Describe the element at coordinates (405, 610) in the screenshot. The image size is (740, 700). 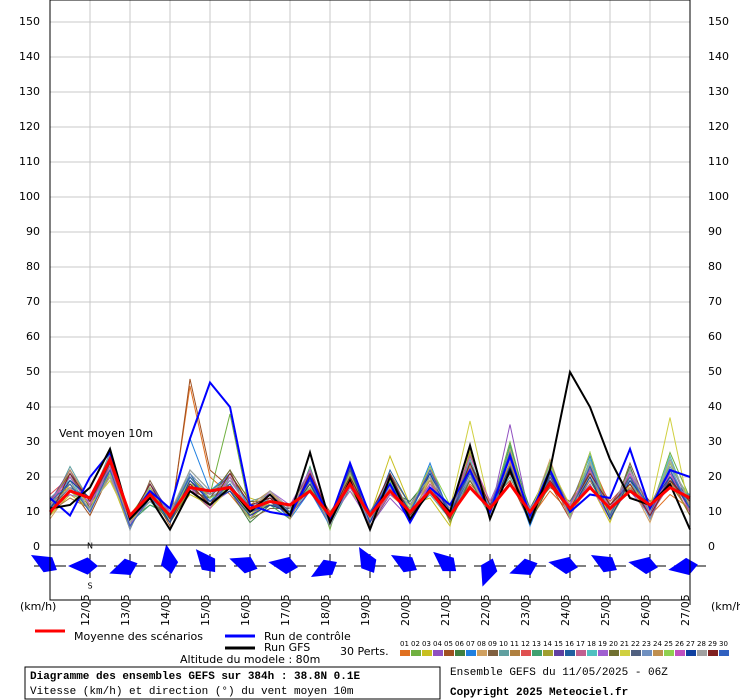
I see `x-tick-label: 20/05` at that location.